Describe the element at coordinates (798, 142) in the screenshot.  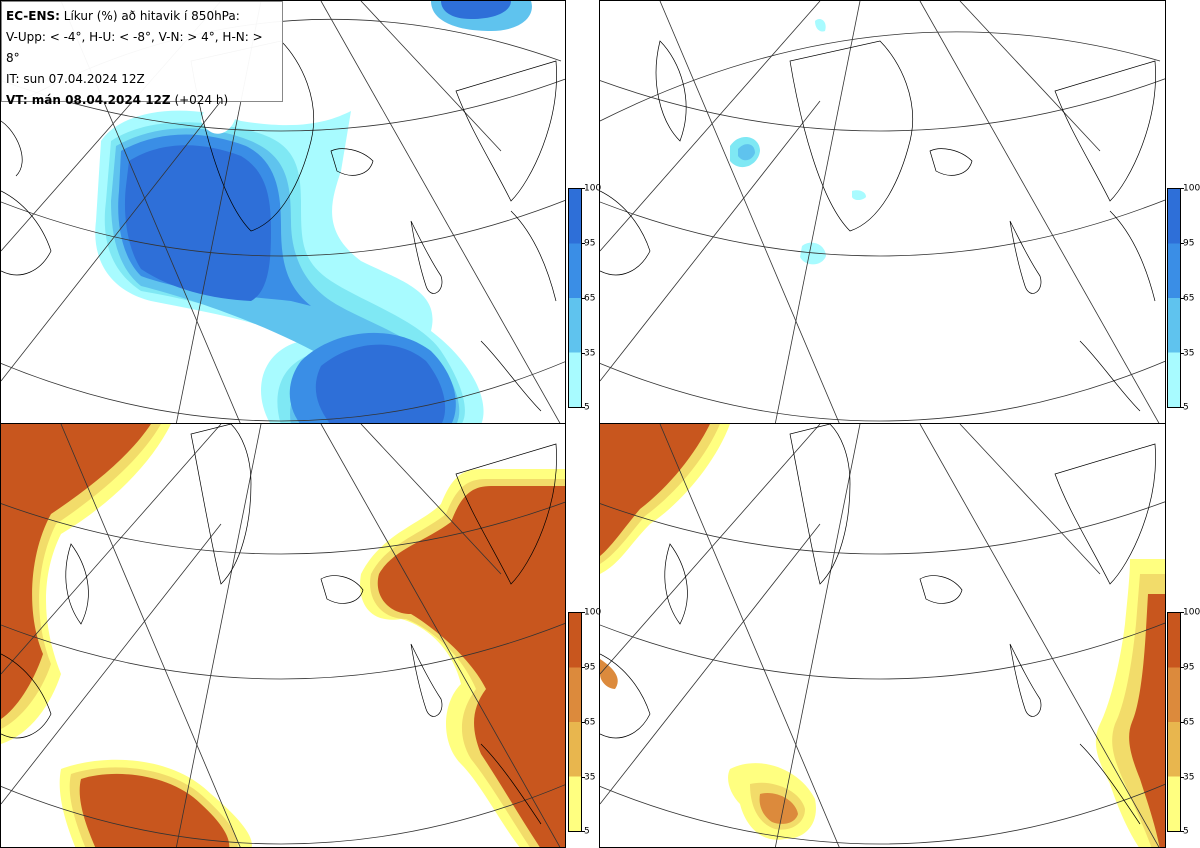
I see `probability-fill-cold` at that location.